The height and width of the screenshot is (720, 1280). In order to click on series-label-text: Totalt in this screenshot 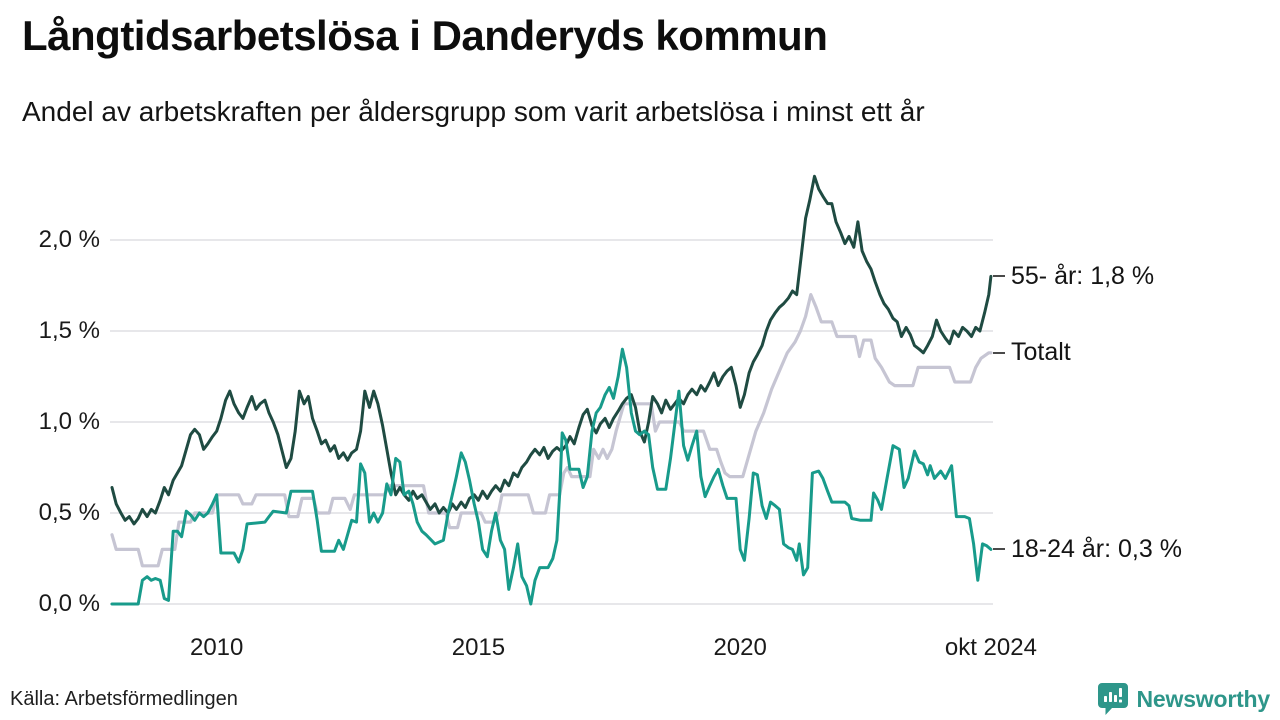, I will do `click(1041, 352)`.